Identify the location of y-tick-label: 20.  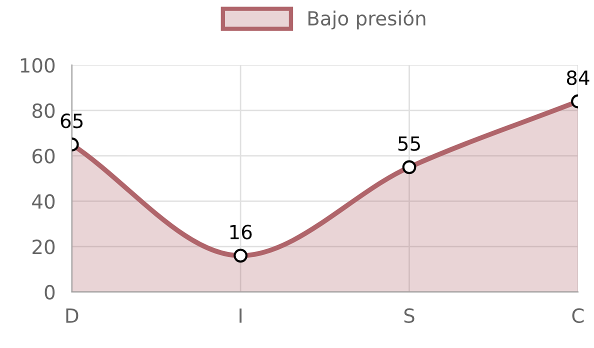
(43, 247).